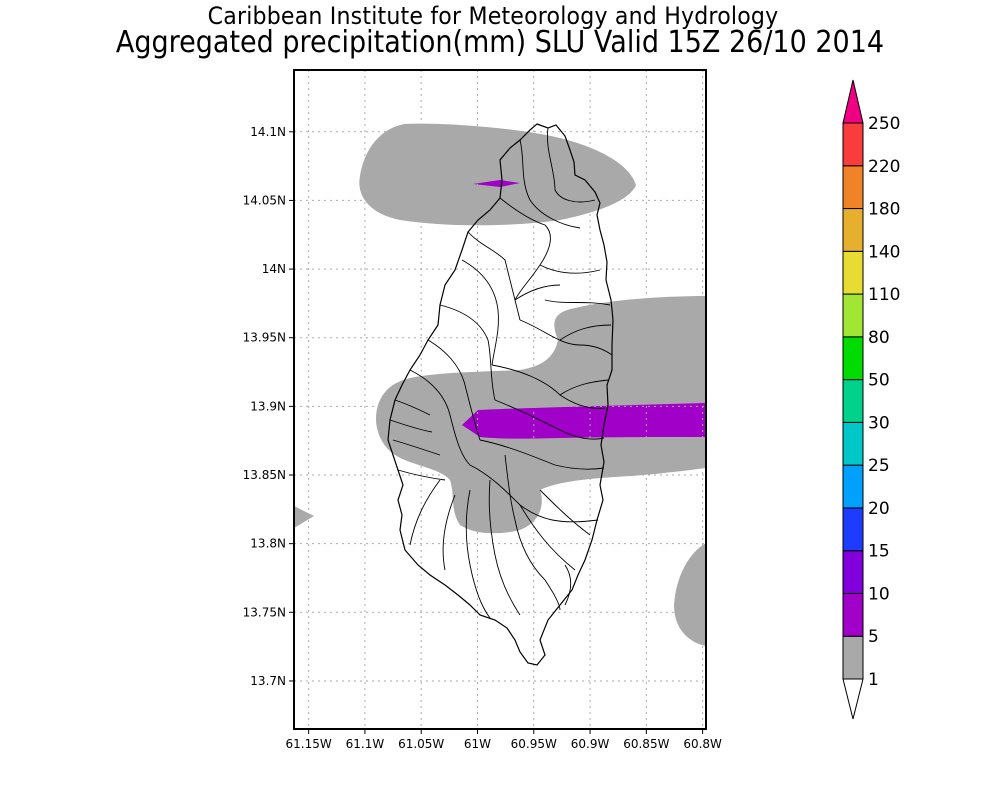  What do you see at coordinates (879, 423) in the screenshot?
I see `colorbar-label: 30` at bounding box center [879, 423].